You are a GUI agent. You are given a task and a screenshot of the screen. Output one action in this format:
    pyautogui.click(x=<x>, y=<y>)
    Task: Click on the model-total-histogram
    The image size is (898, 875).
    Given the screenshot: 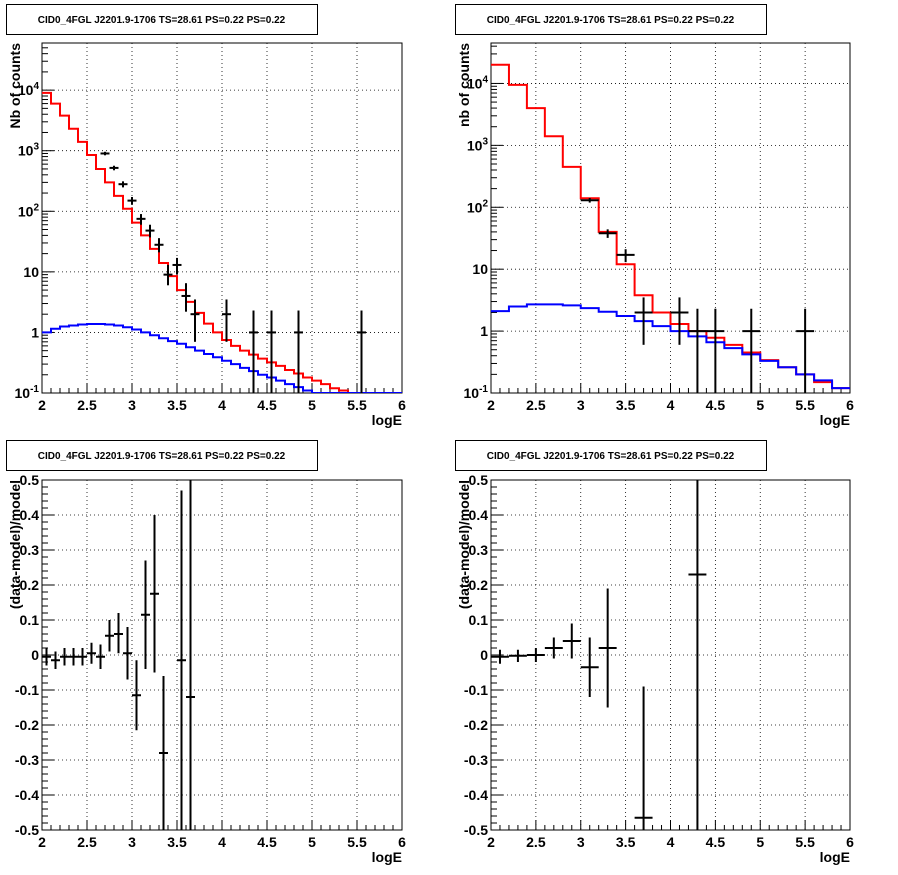 What is the action you would take?
    pyautogui.click(x=222, y=242)
    